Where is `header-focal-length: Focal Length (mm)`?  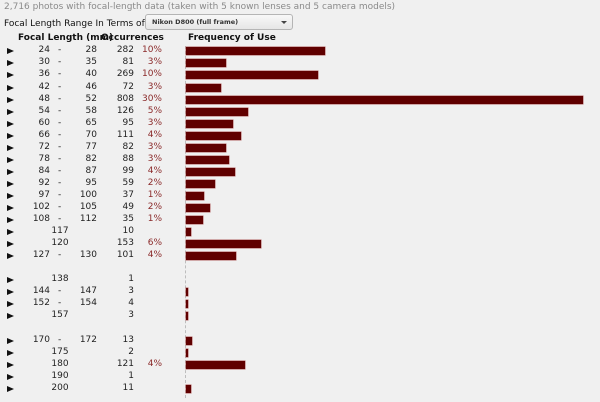 header-focal-length: Focal Length (mm) is located at coordinates (66, 38).